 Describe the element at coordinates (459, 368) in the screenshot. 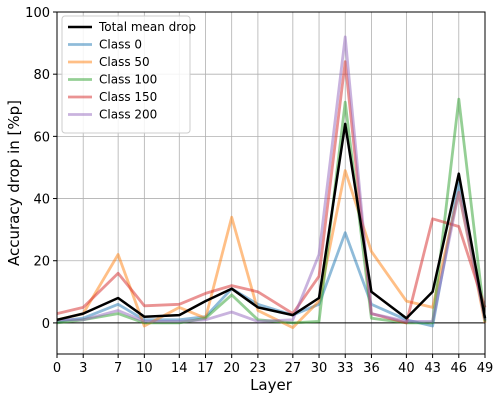

I see `x-tick-label: 46` at that location.